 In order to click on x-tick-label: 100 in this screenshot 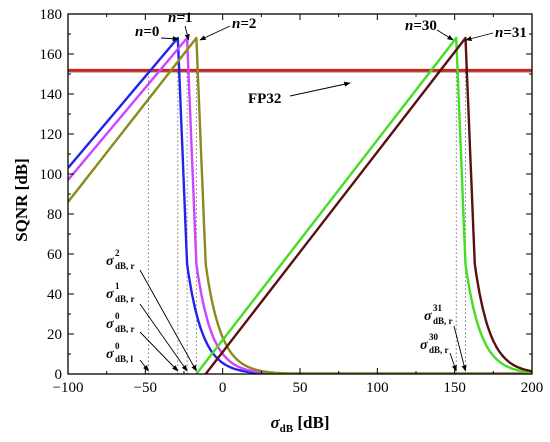, I will do `click(377, 388)`.